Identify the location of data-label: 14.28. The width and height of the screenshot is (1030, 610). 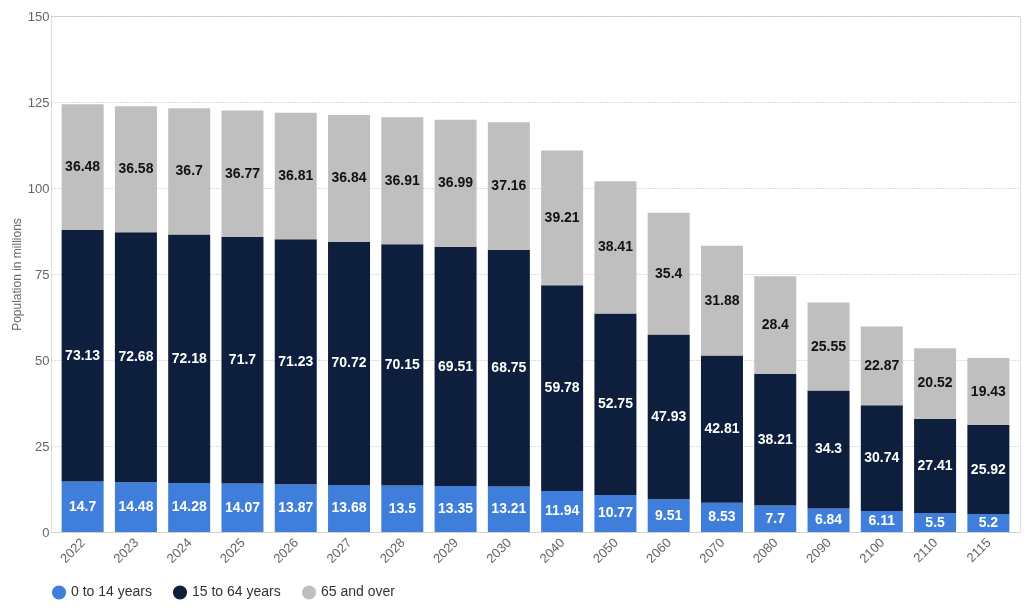
(189, 506).